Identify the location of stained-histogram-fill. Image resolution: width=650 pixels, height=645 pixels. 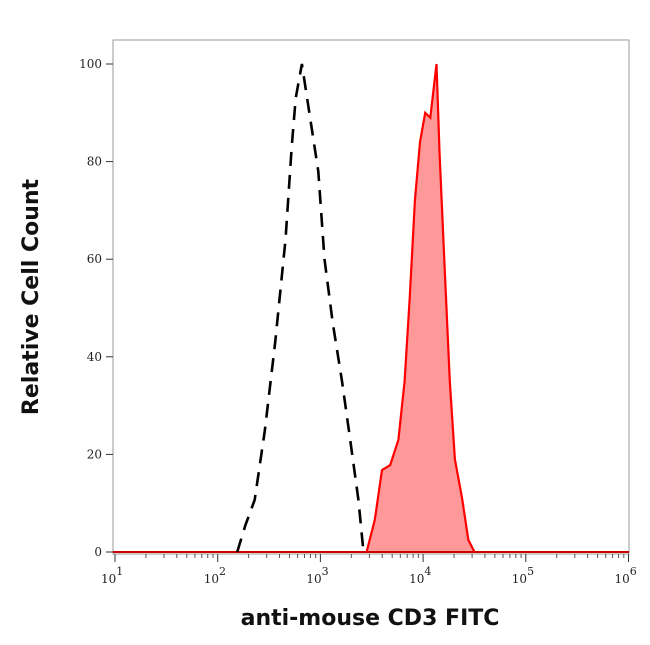
(420, 308).